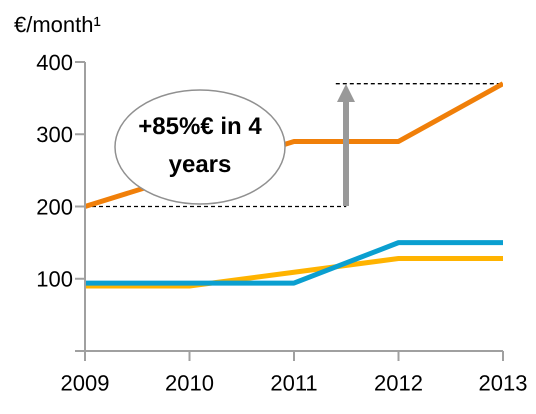 Image resolution: width=536 pixels, height=414 pixels. Describe the element at coordinates (294, 383) in the screenshot. I see `x-tick-label: 2011` at that location.